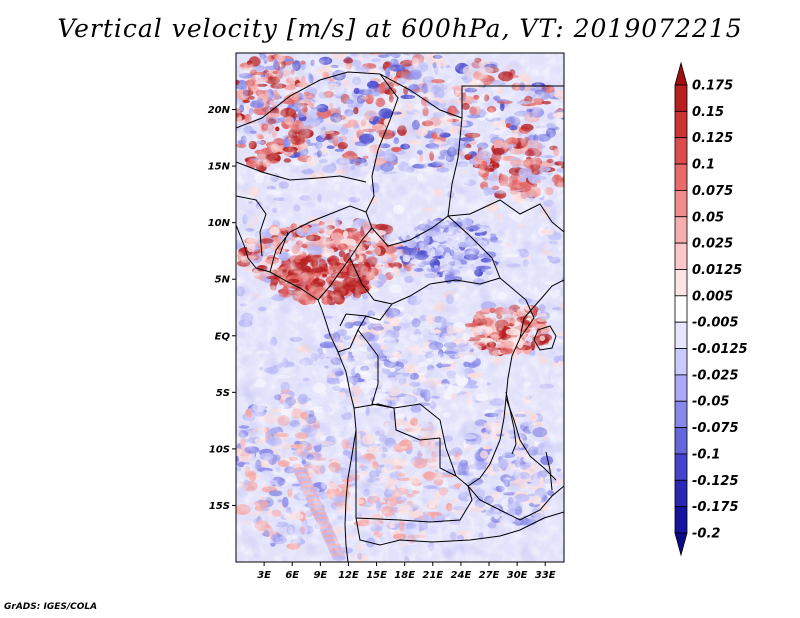 Image resolution: width=800 pixels, height=618 pixels. What do you see at coordinates (715, 507) in the screenshot?
I see `colorbar-label: -0.175` at bounding box center [715, 507].